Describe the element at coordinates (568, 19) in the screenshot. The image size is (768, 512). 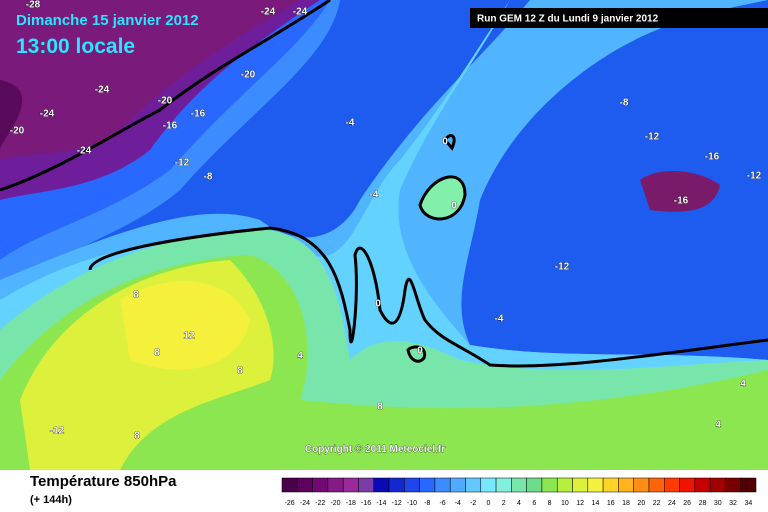
I see `run-info: Run GEM 12 Z du Lundi 9 janvier 2012` at that location.